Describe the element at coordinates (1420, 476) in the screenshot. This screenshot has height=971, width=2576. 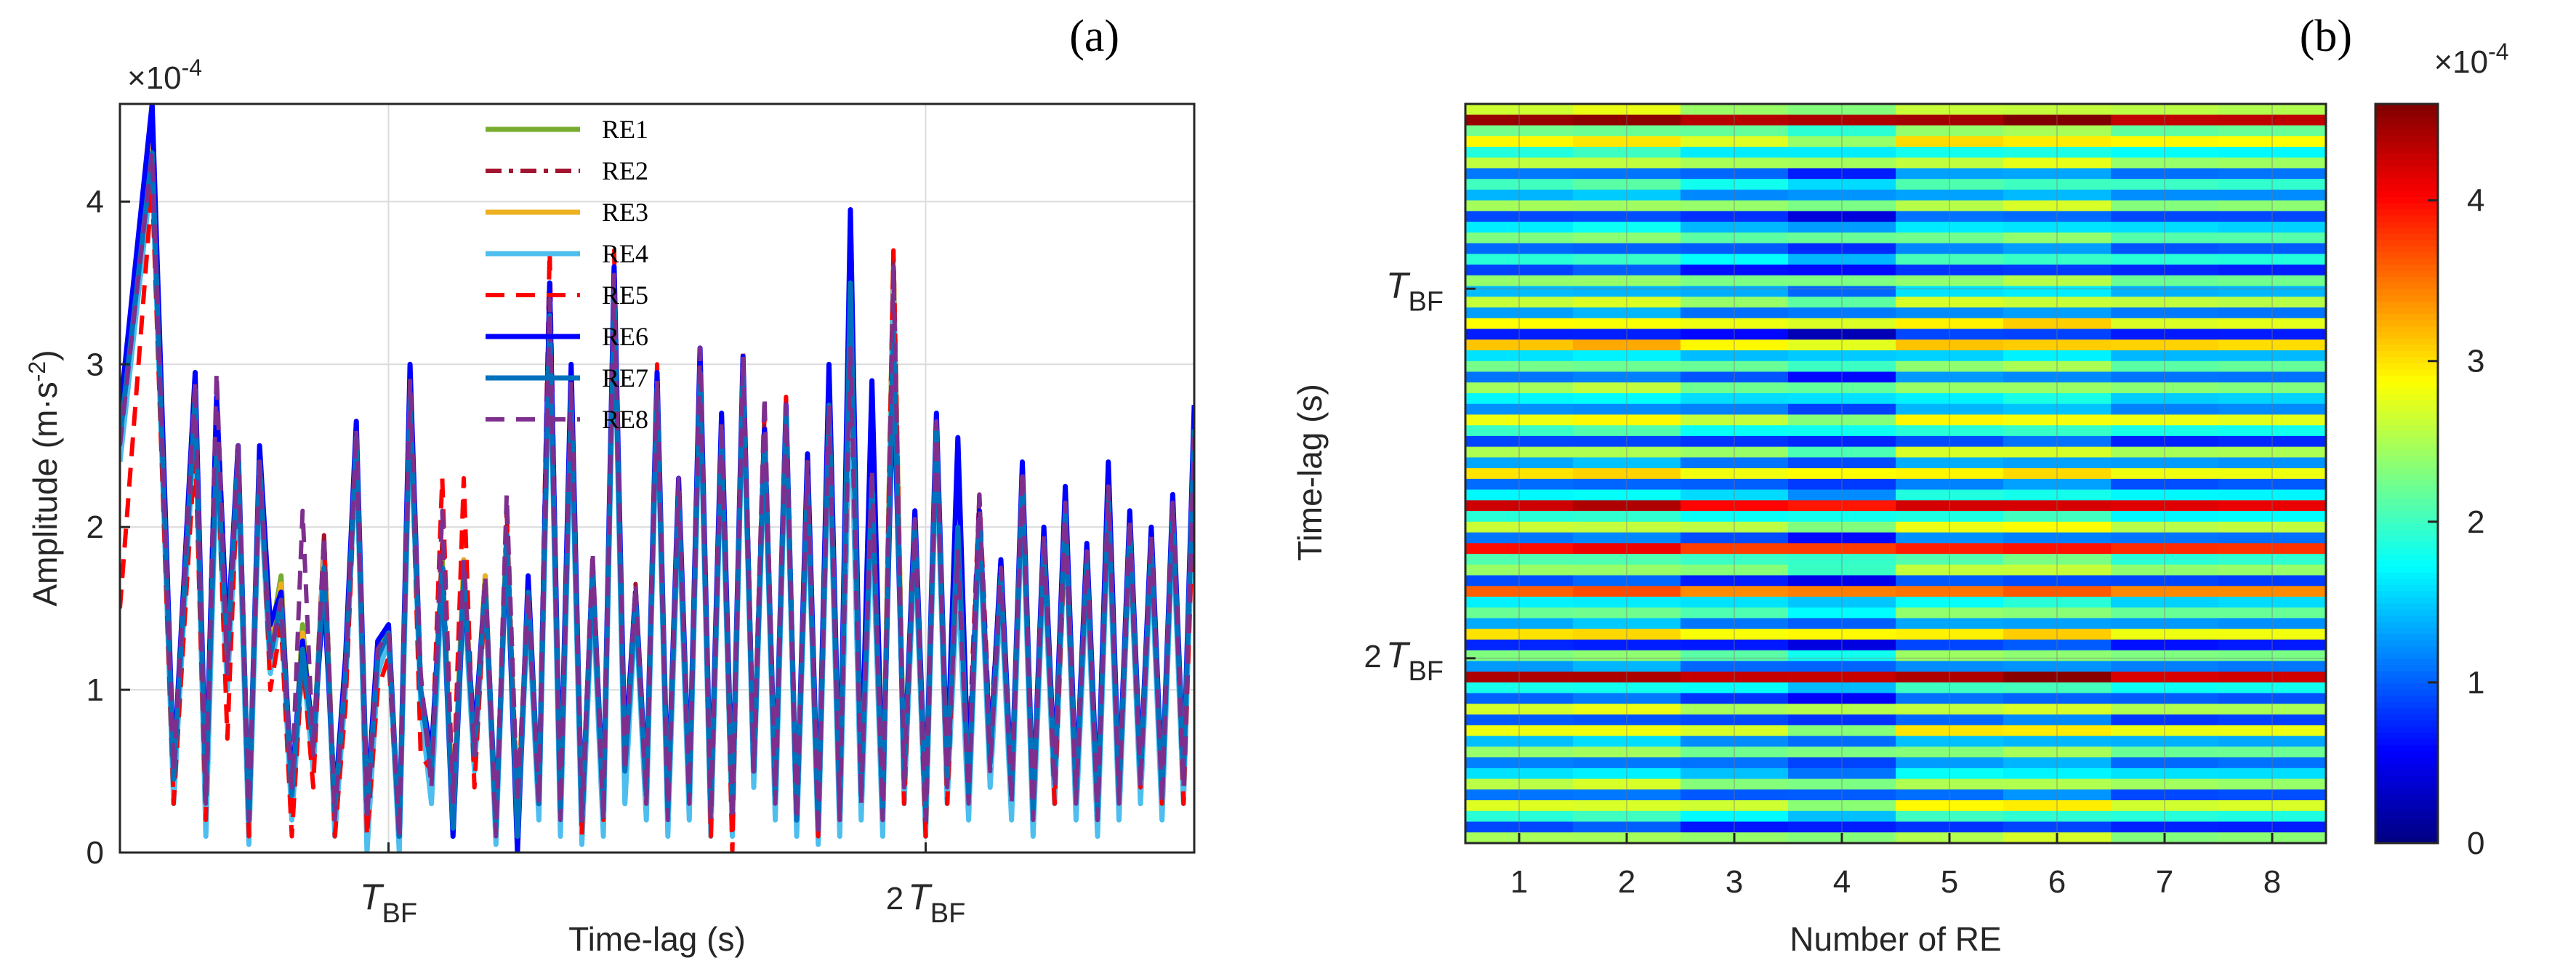
I see `panel-b-y-ticks: TBF 2 TBF` at that location.